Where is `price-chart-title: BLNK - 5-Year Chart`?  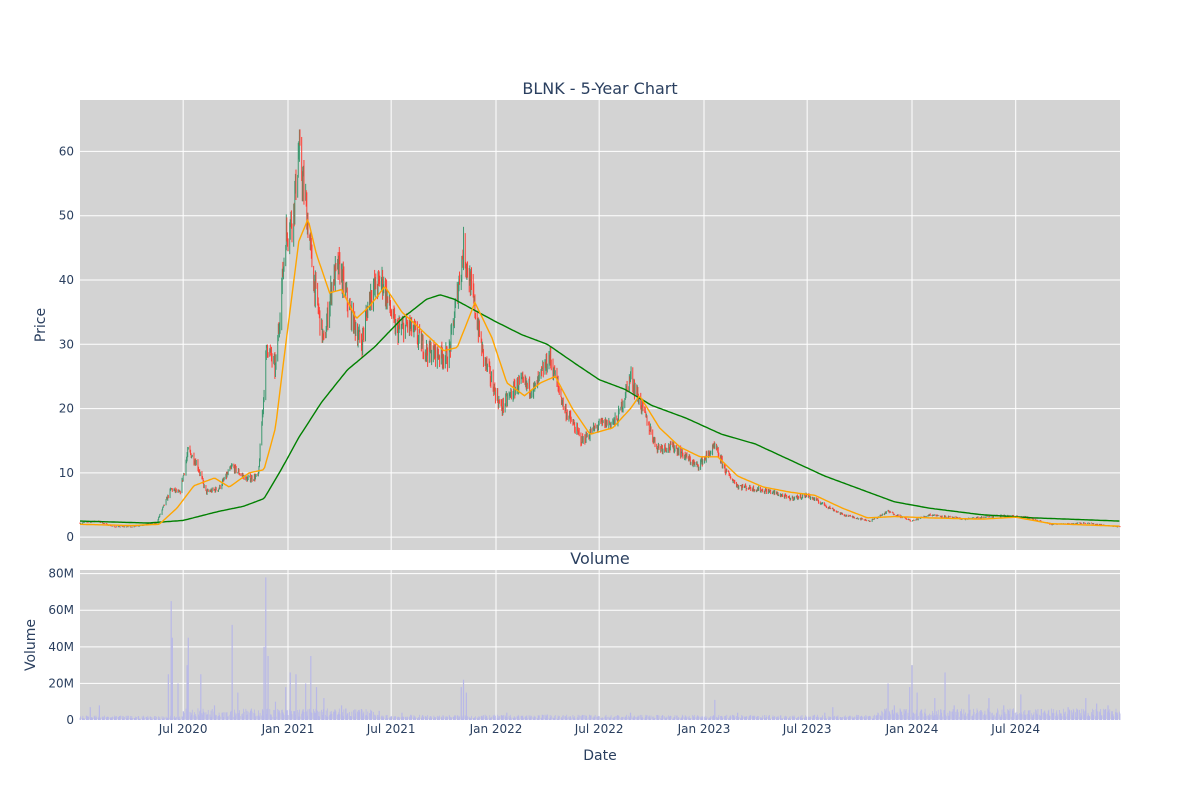 price-chart-title: BLNK - 5-Year Chart is located at coordinates (599, 88).